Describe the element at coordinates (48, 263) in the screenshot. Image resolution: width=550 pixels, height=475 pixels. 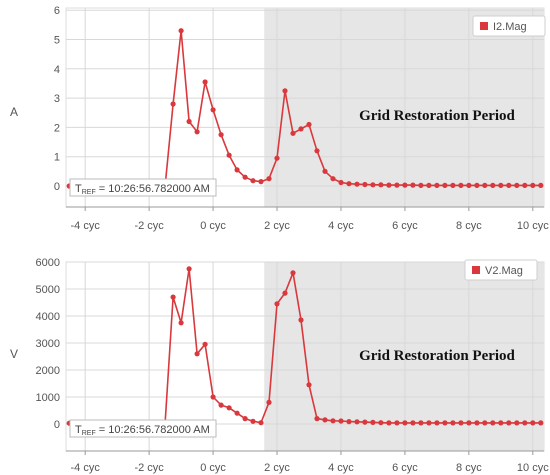
I see `y-tick-label: 6000` at that location.